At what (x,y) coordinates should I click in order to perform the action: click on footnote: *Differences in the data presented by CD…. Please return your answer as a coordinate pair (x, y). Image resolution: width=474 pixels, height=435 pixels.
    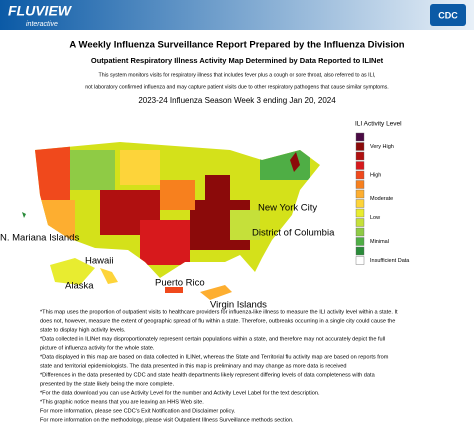
    Looking at the image, I should click on (208, 375).